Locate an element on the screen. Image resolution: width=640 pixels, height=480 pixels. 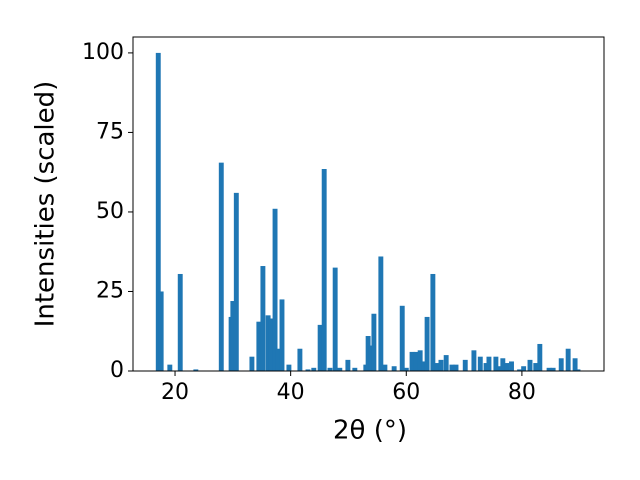
y-tick-label: 50 is located at coordinates (110, 211).